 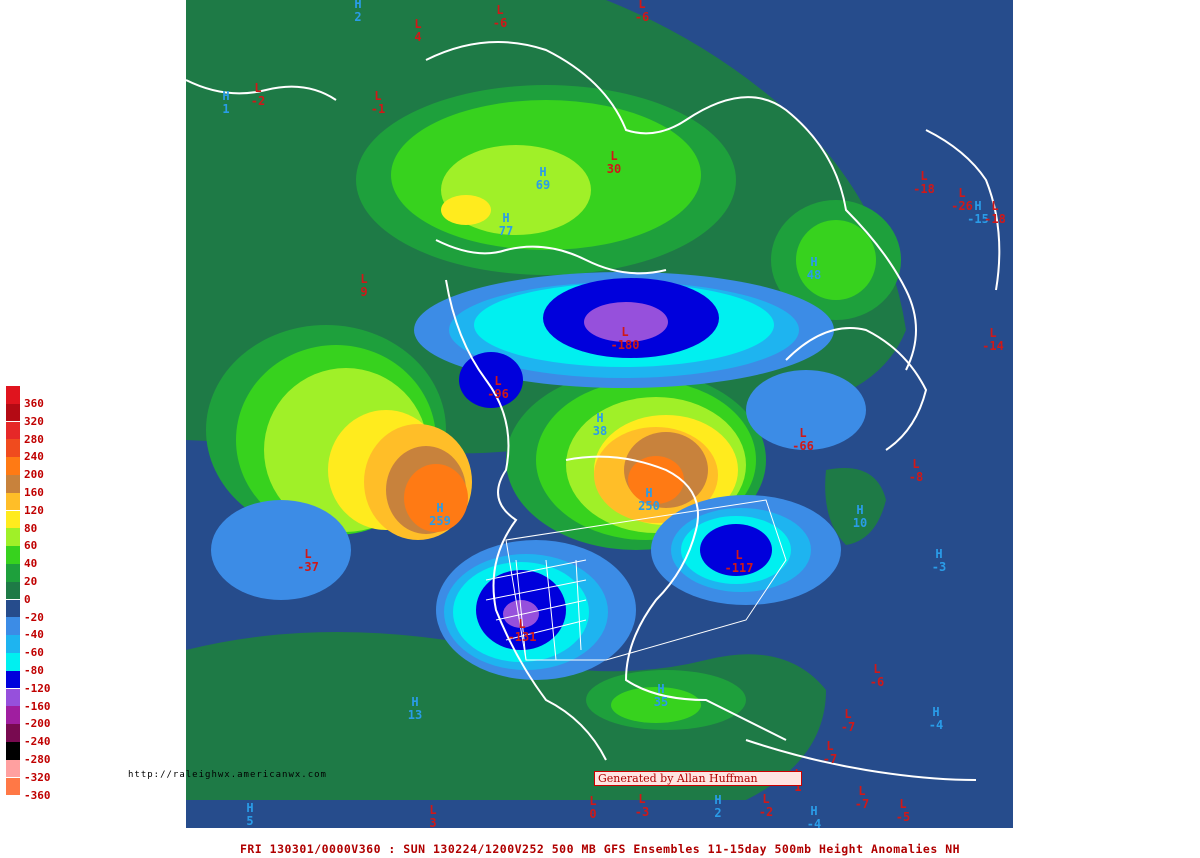 I want to click on high-marker: H77, so click(x=506, y=224).